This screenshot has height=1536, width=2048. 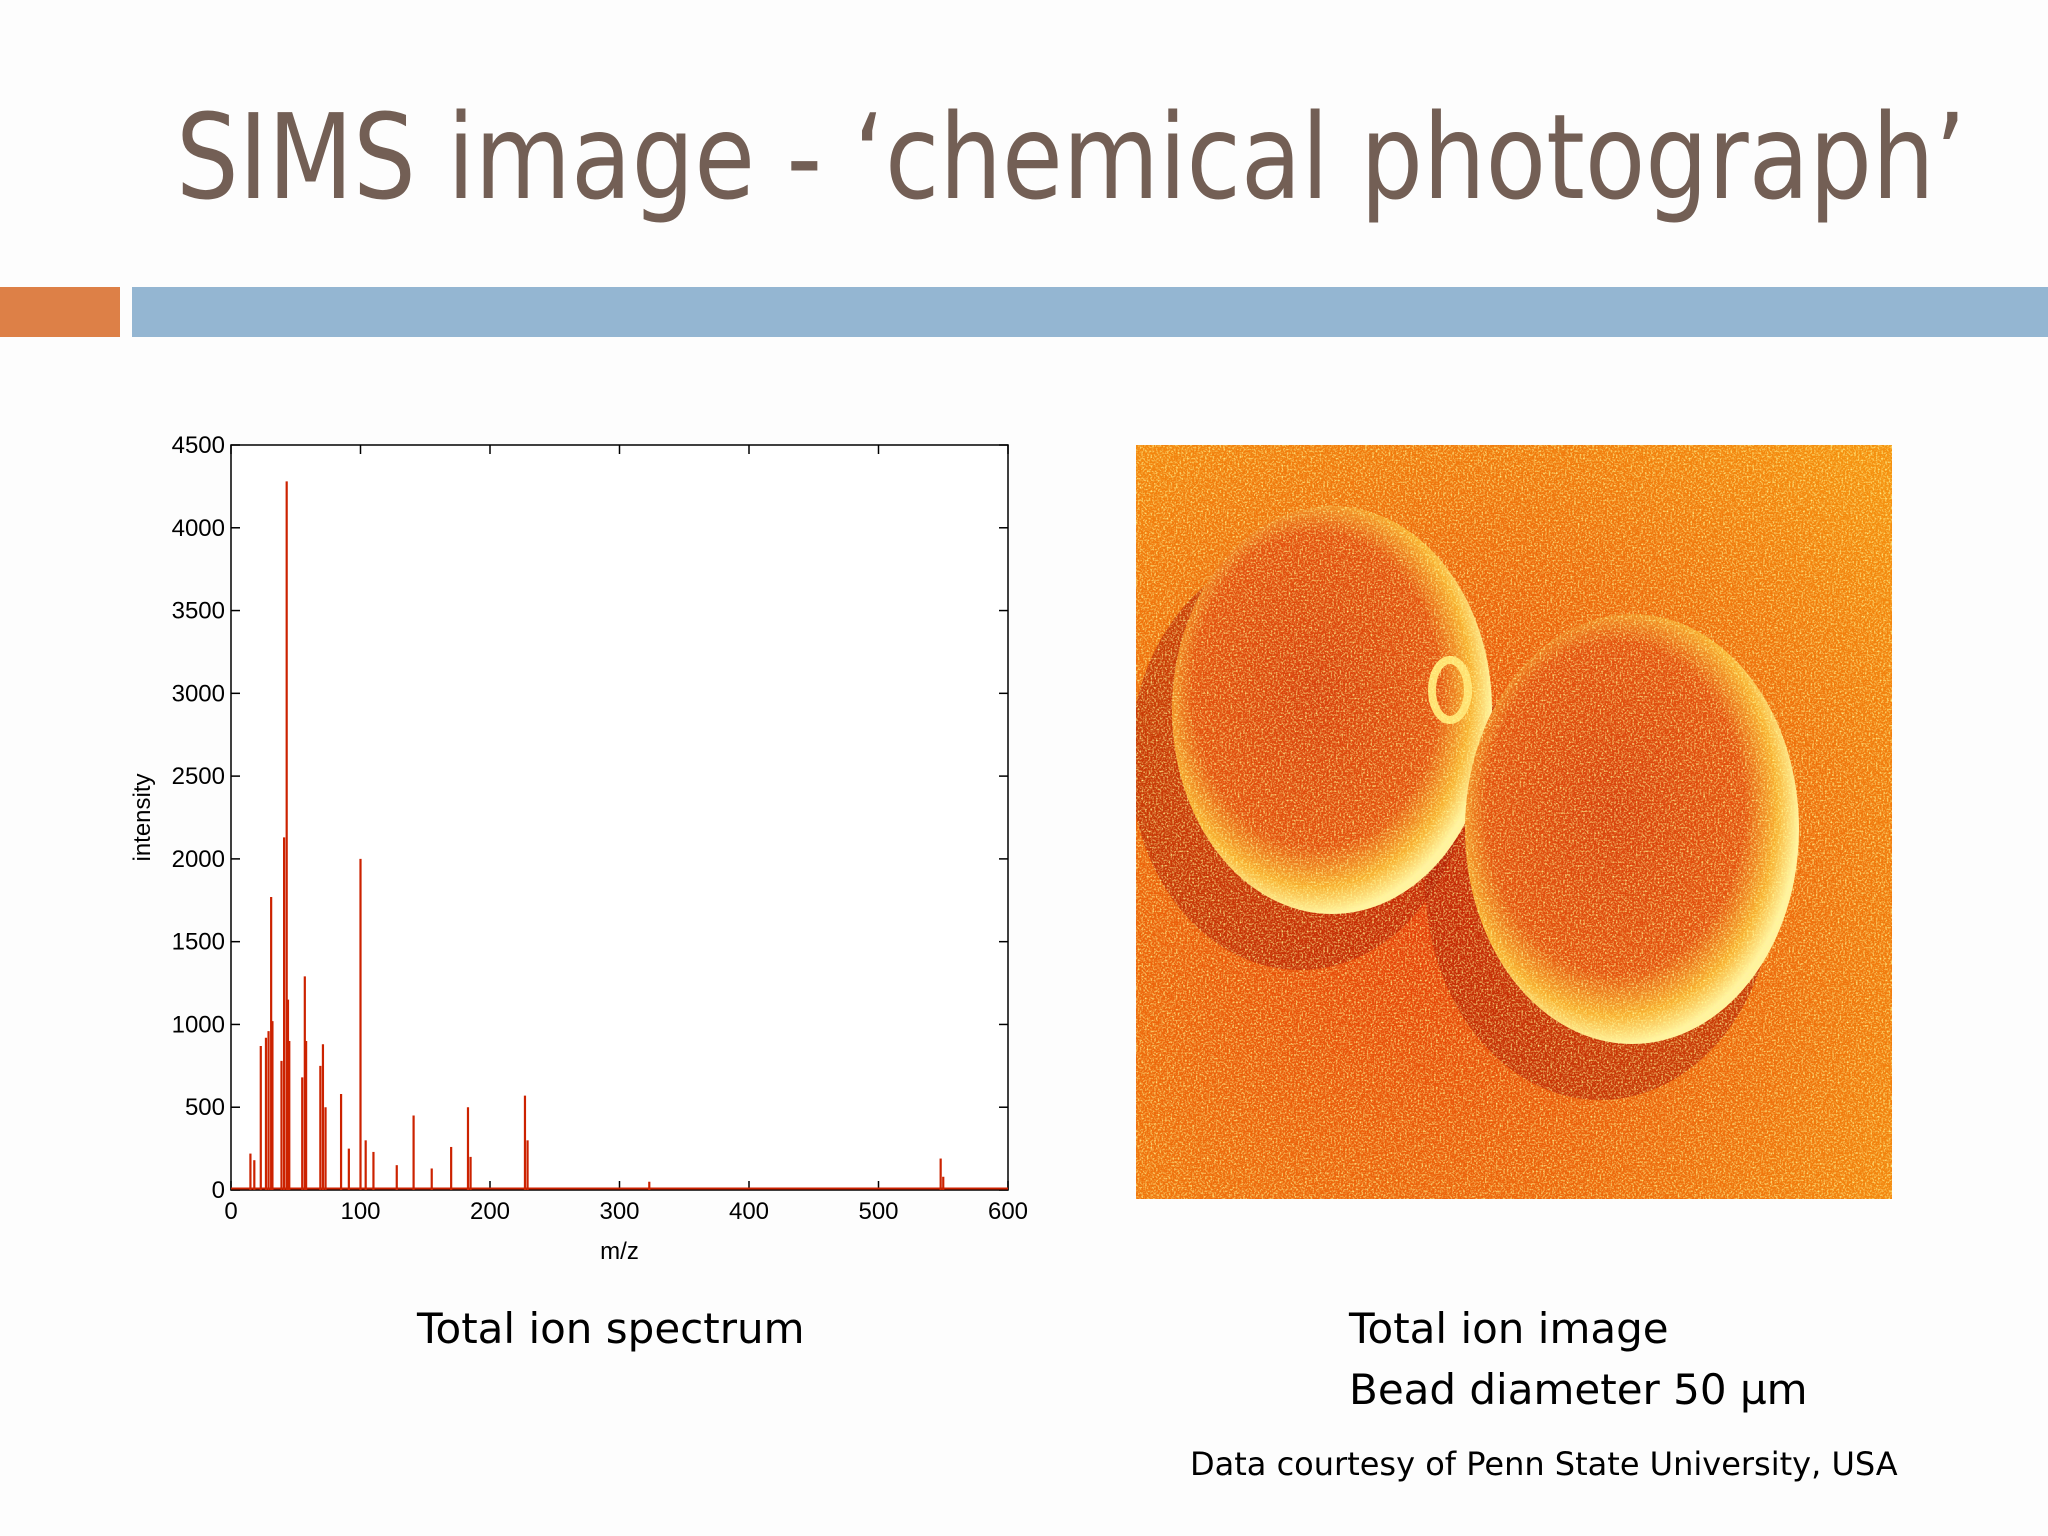 What do you see at coordinates (205, 1107) in the screenshot?
I see `y-tick-label: 500` at bounding box center [205, 1107].